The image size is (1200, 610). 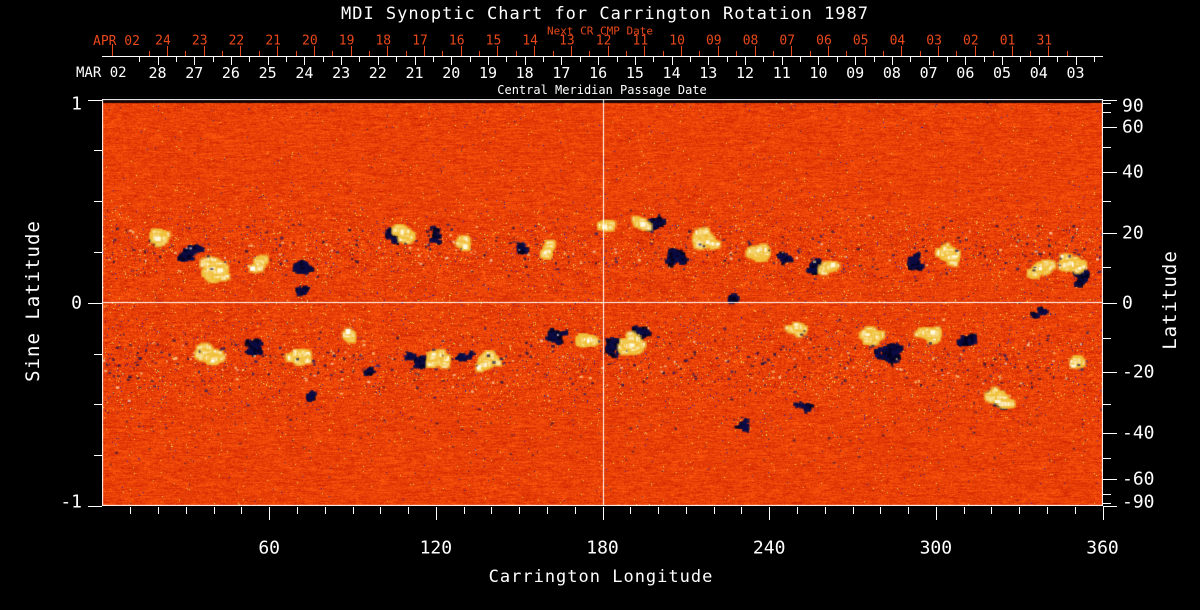 I want to click on cmp-date-label: 07, so click(x=928, y=72).